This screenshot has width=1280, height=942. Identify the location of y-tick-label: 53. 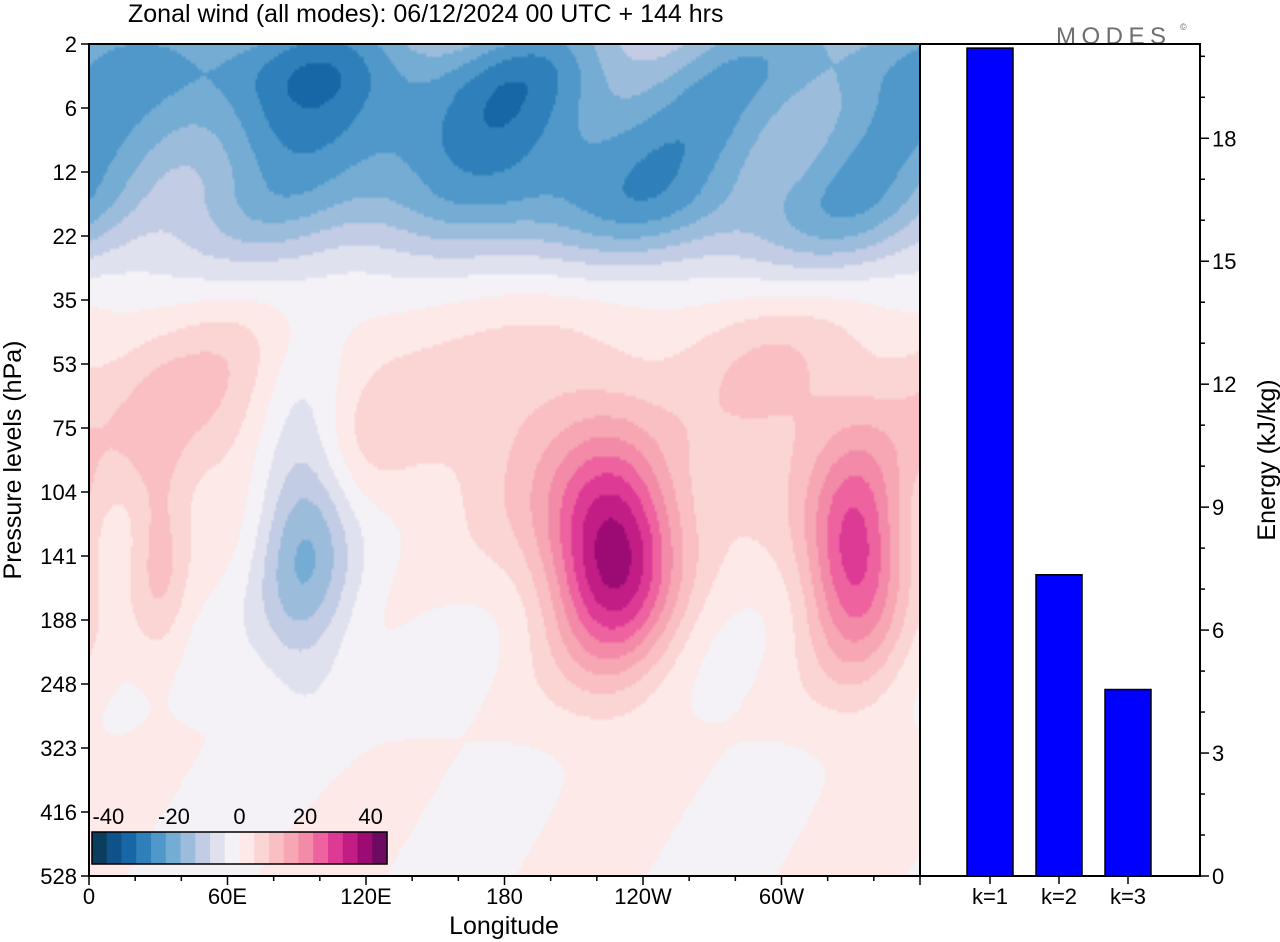
(65, 364).